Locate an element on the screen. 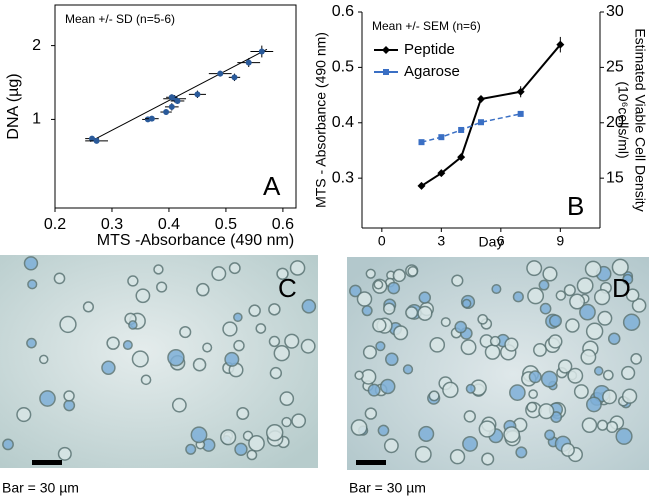 This screenshot has width=649, height=501. y2-tick-label: 15 is located at coordinates (615, 177).